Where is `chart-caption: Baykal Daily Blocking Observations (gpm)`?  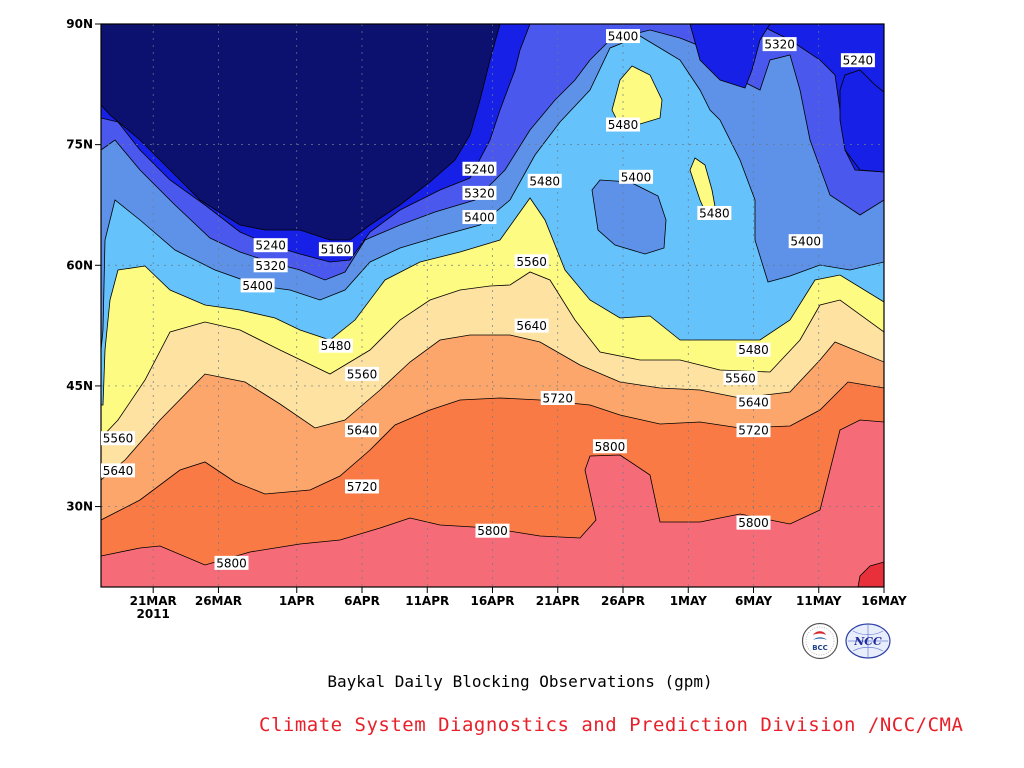 chart-caption: Baykal Daily Blocking Observations (gpm) is located at coordinates (520, 681).